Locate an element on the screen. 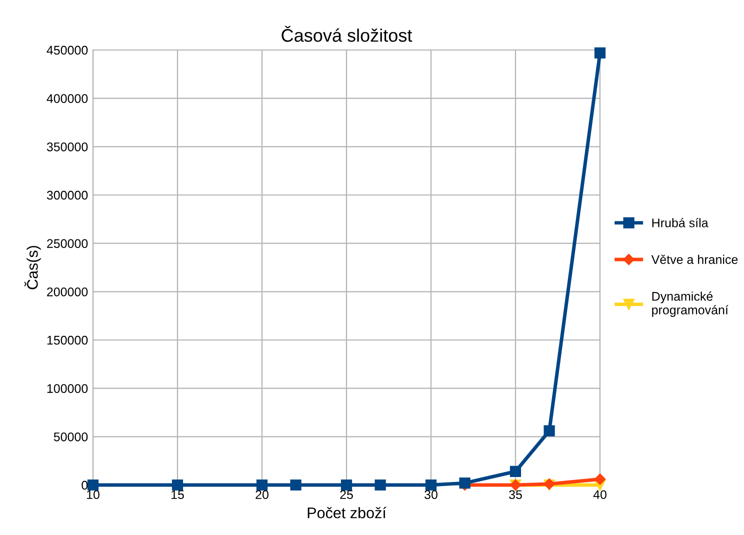  y-tick-label: 450000 is located at coordinates (67, 50).